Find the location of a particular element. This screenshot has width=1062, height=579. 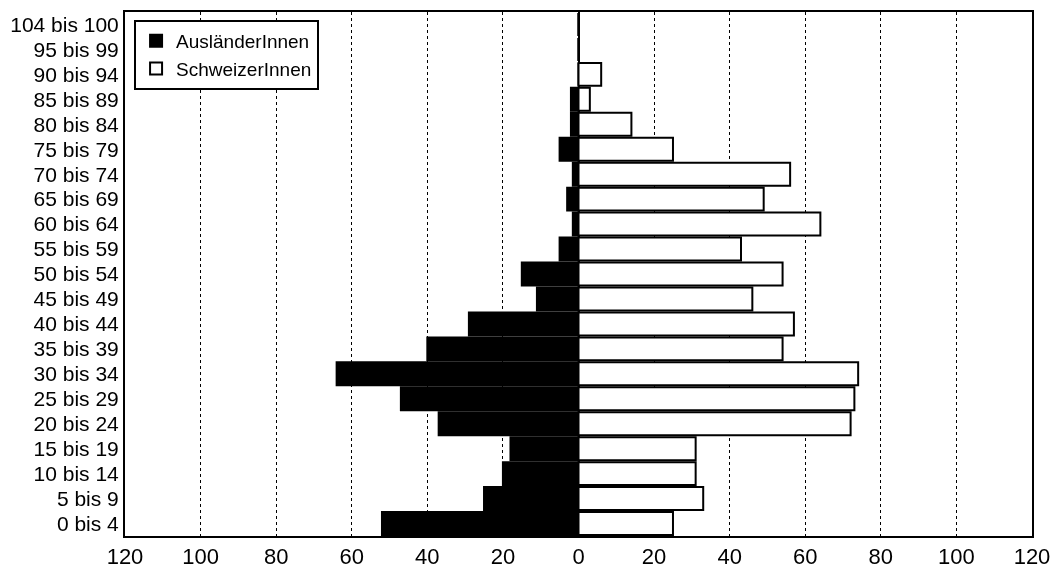

y-tick-label: 20 bis 24 is located at coordinates (76, 424).